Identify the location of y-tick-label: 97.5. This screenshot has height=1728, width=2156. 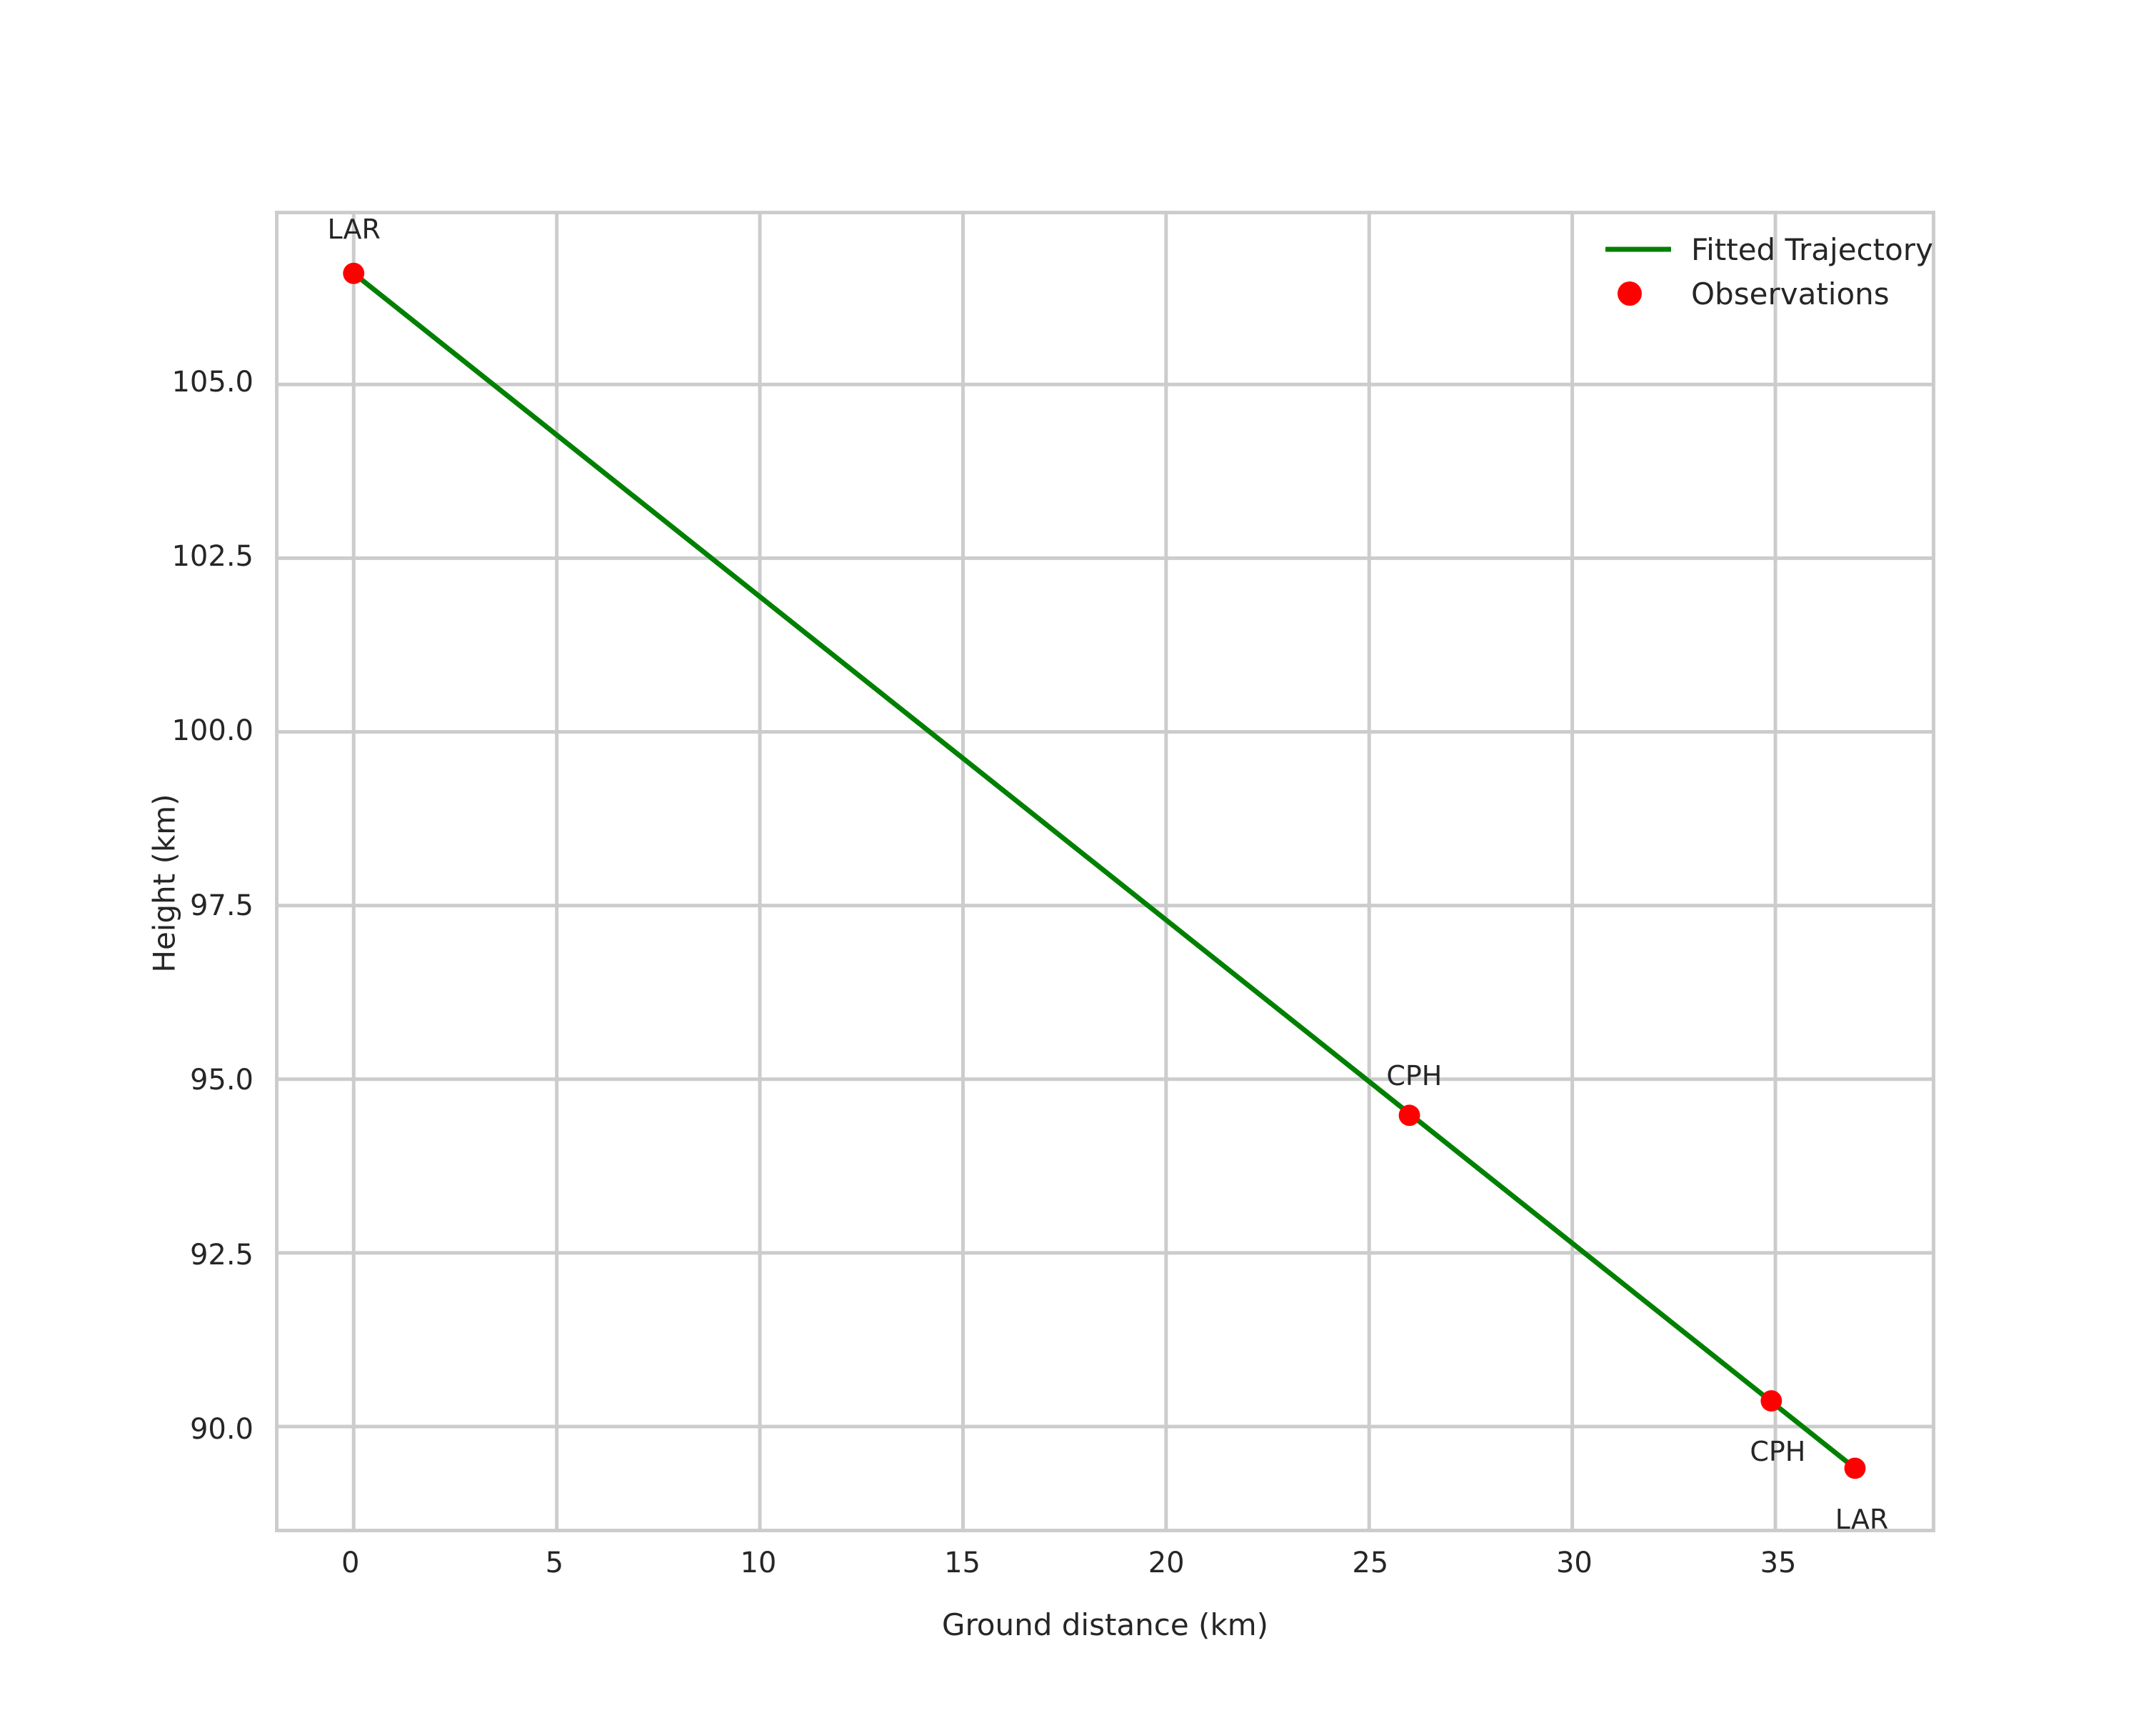
(222, 905).